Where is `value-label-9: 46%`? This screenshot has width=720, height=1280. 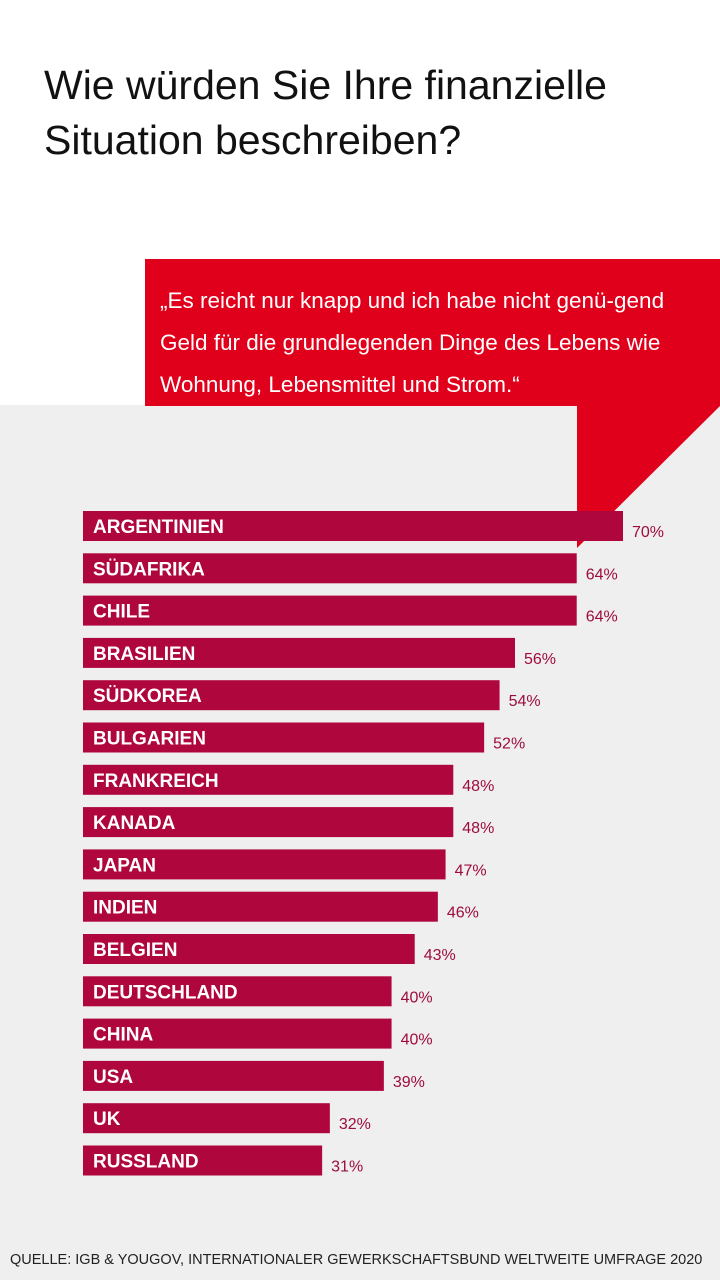 value-label-9: 46% is located at coordinates (463, 913).